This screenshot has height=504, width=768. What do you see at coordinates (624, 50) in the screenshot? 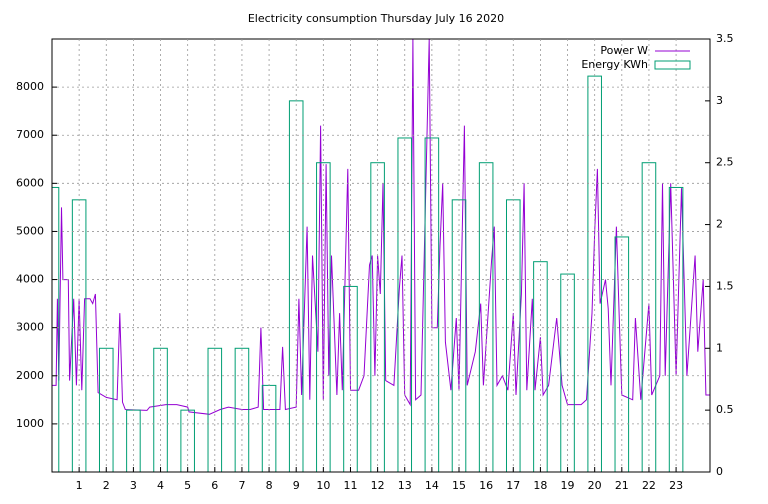
I see `legend-label: Power W` at bounding box center [624, 50].